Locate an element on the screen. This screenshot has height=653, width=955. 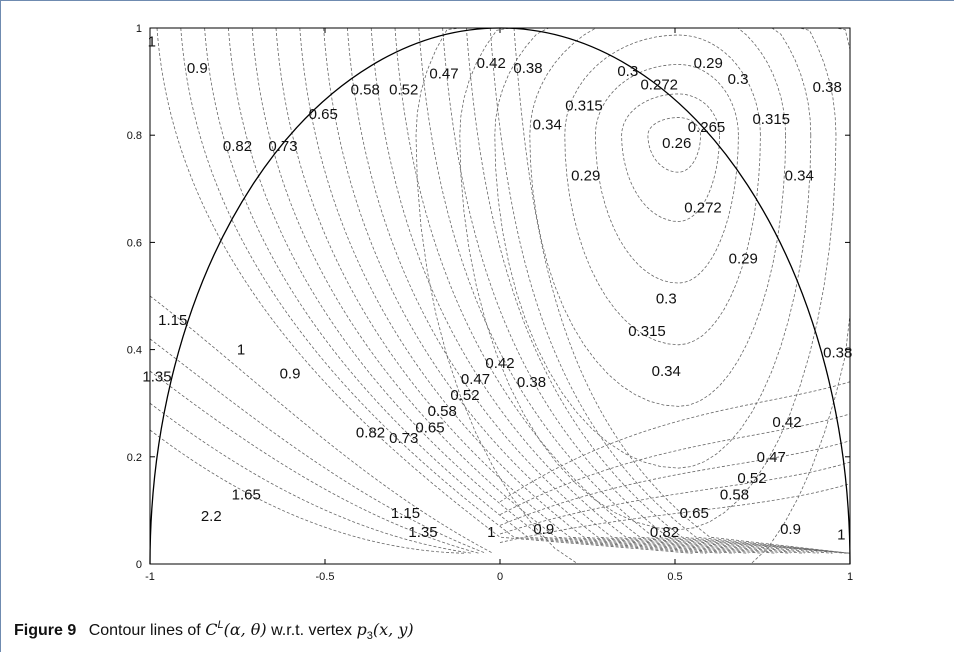
x-tick-label: 0.5 is located at coordinates (674, 577).